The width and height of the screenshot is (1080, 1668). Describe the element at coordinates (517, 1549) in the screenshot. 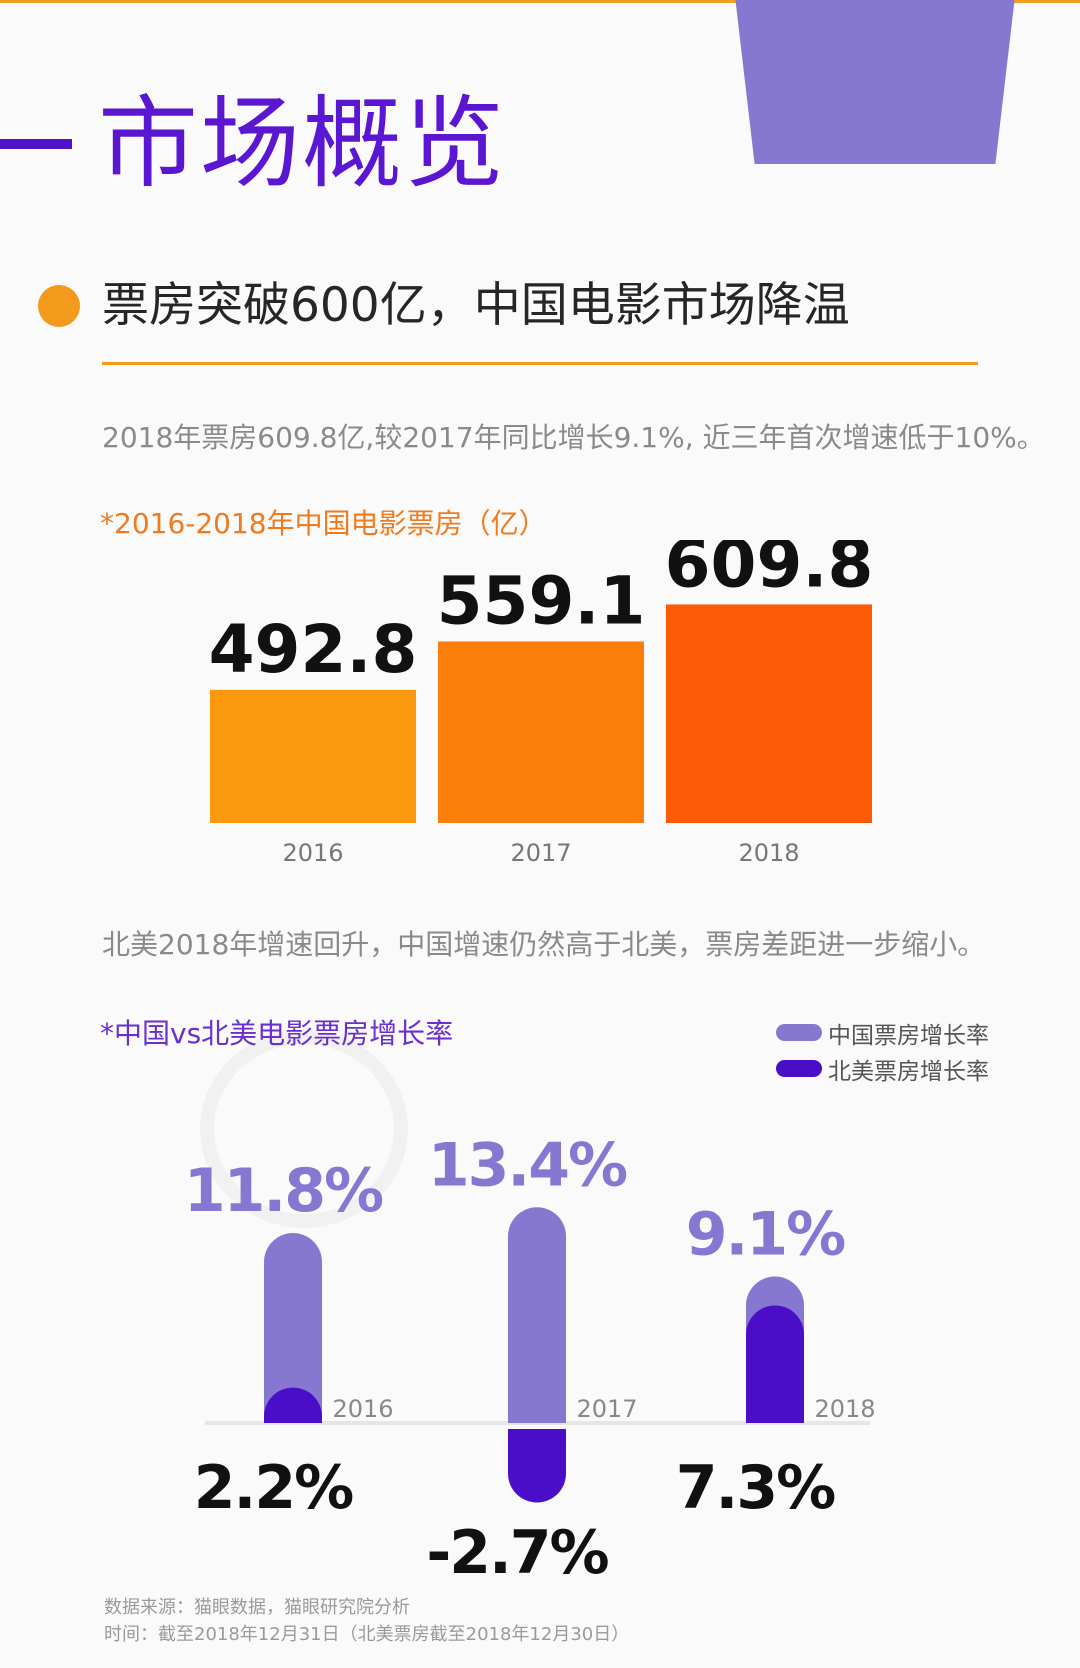

I see `na-growth-label-2017: -2.7%` at that location.